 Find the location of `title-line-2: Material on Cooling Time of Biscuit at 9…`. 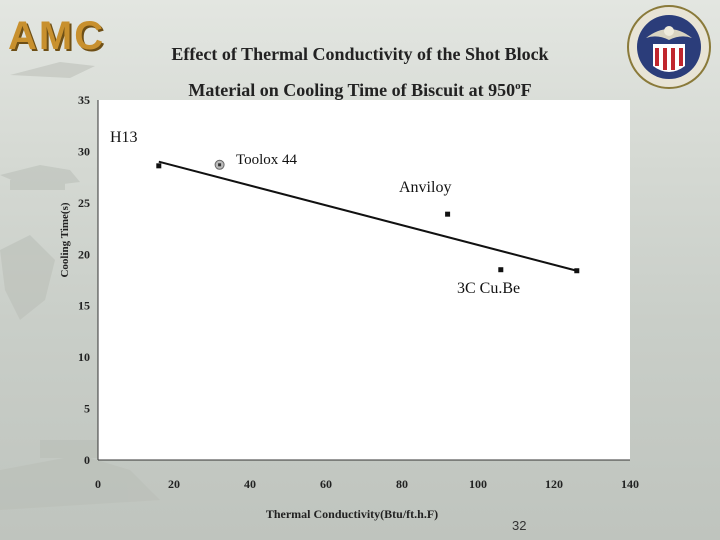

title-line-2: Material on Cooling Time of Biscuit at 9… is located at coordinates (360, 90).